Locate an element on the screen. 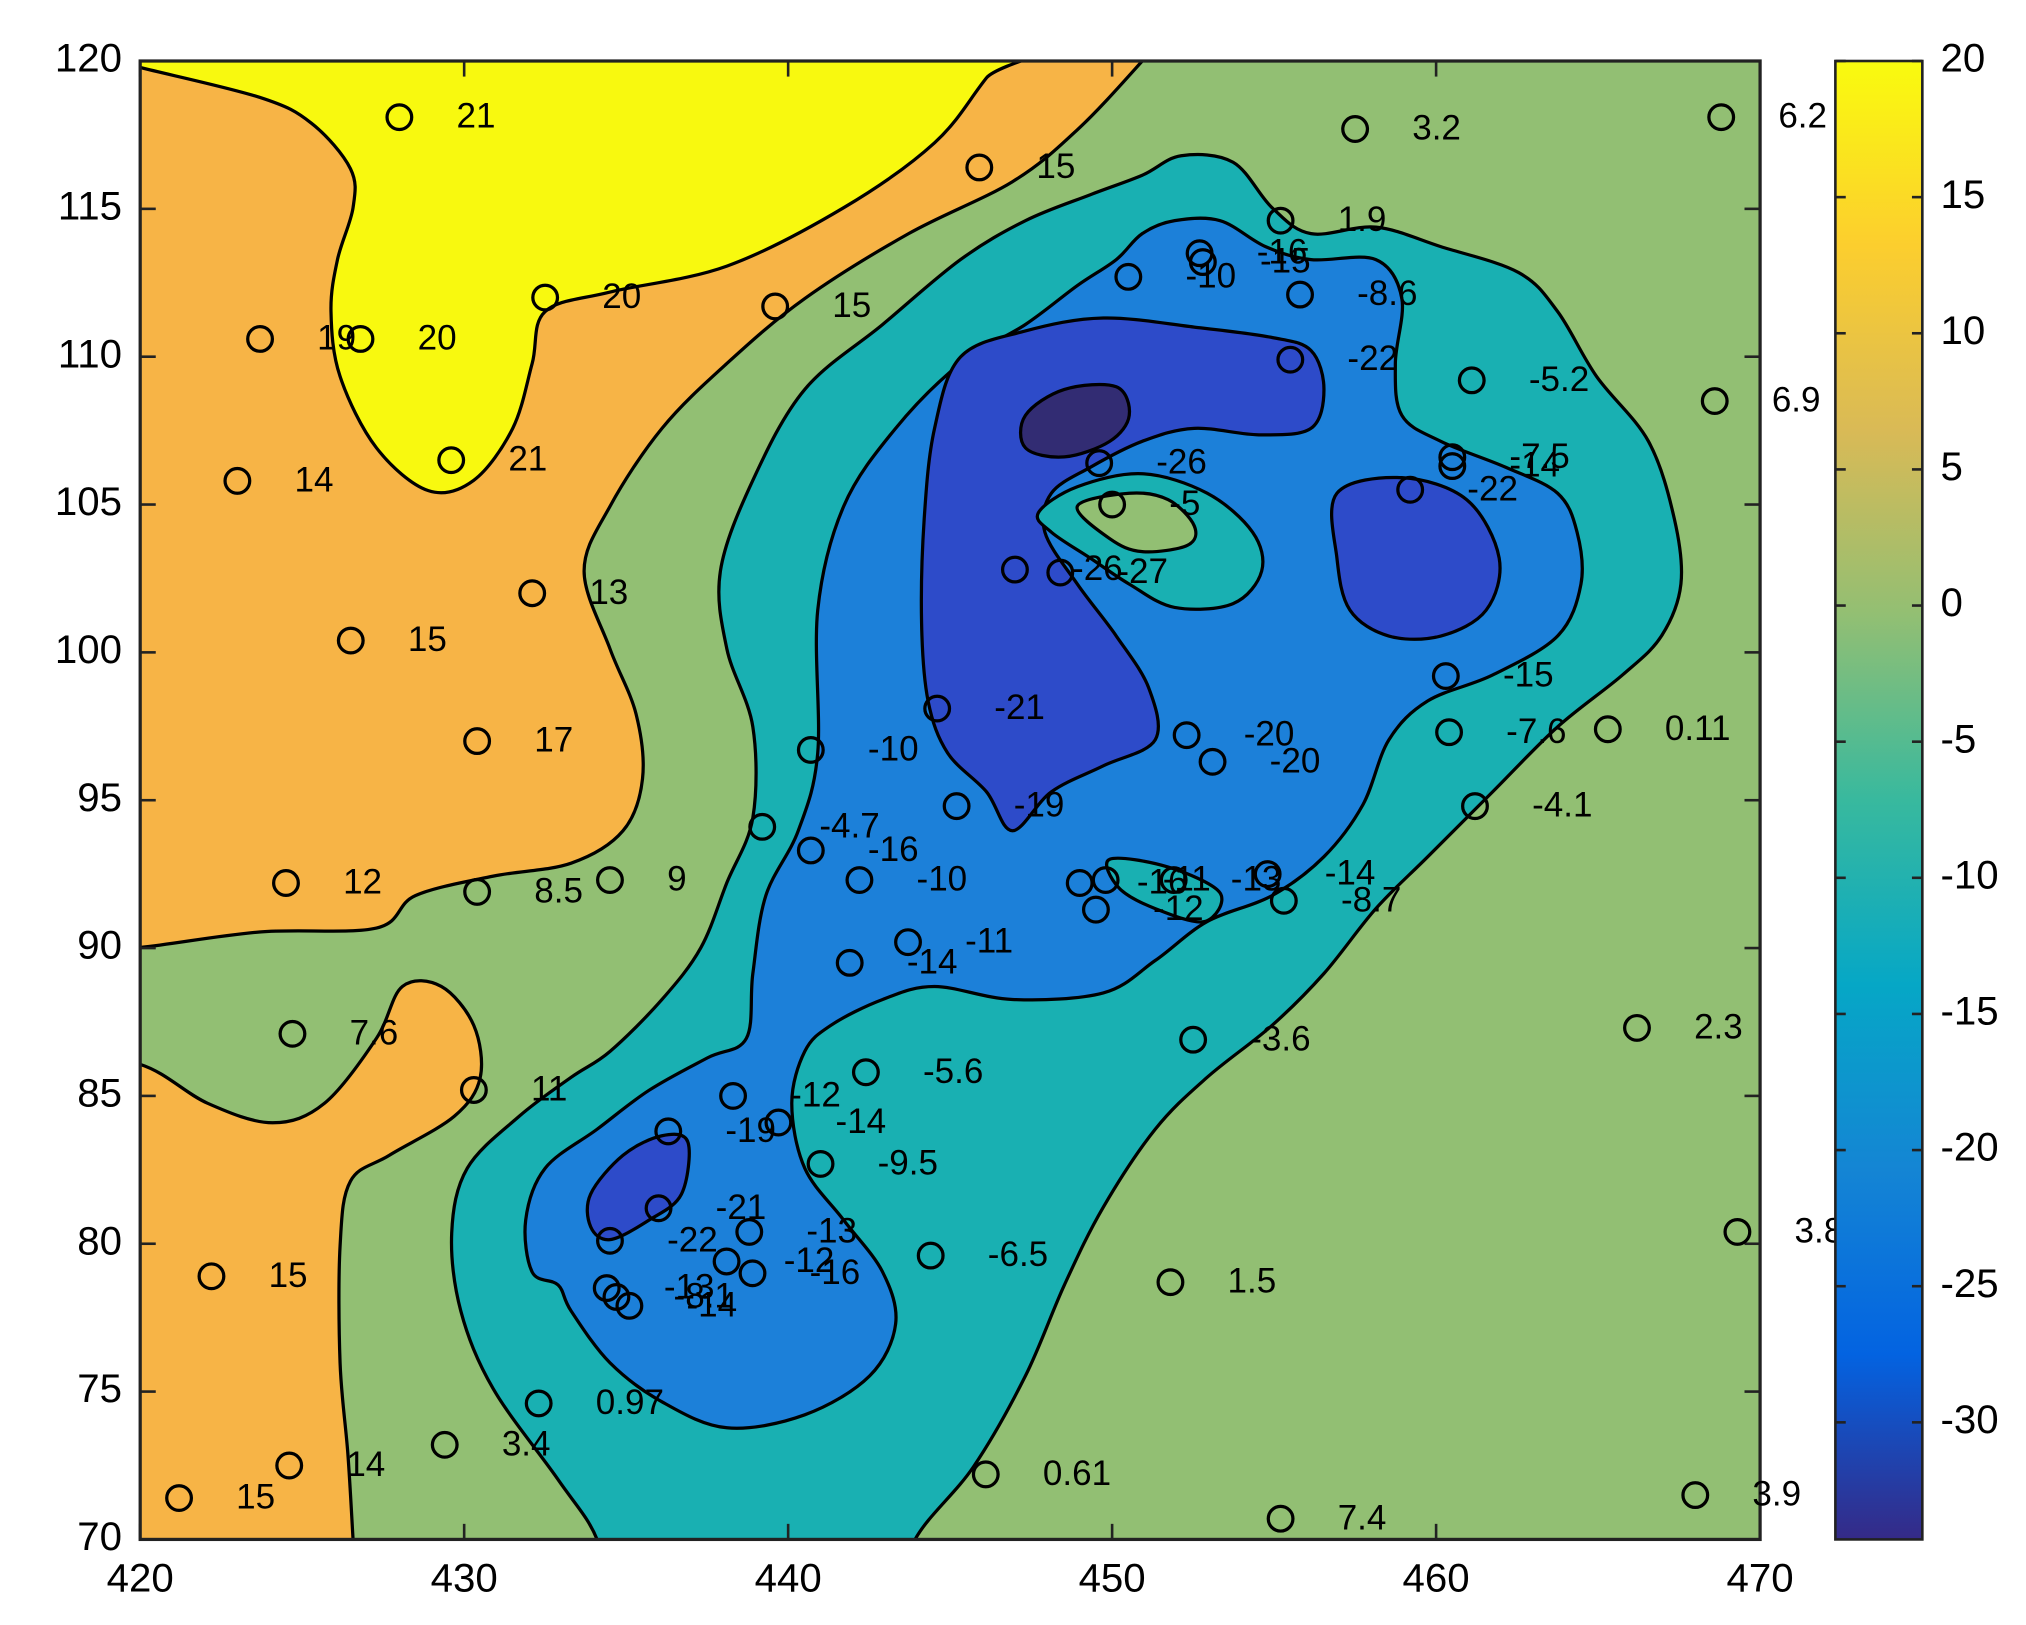 The image size is (2026, 1625). x-tick-label: 430 is located at coordinates (464, 1578).